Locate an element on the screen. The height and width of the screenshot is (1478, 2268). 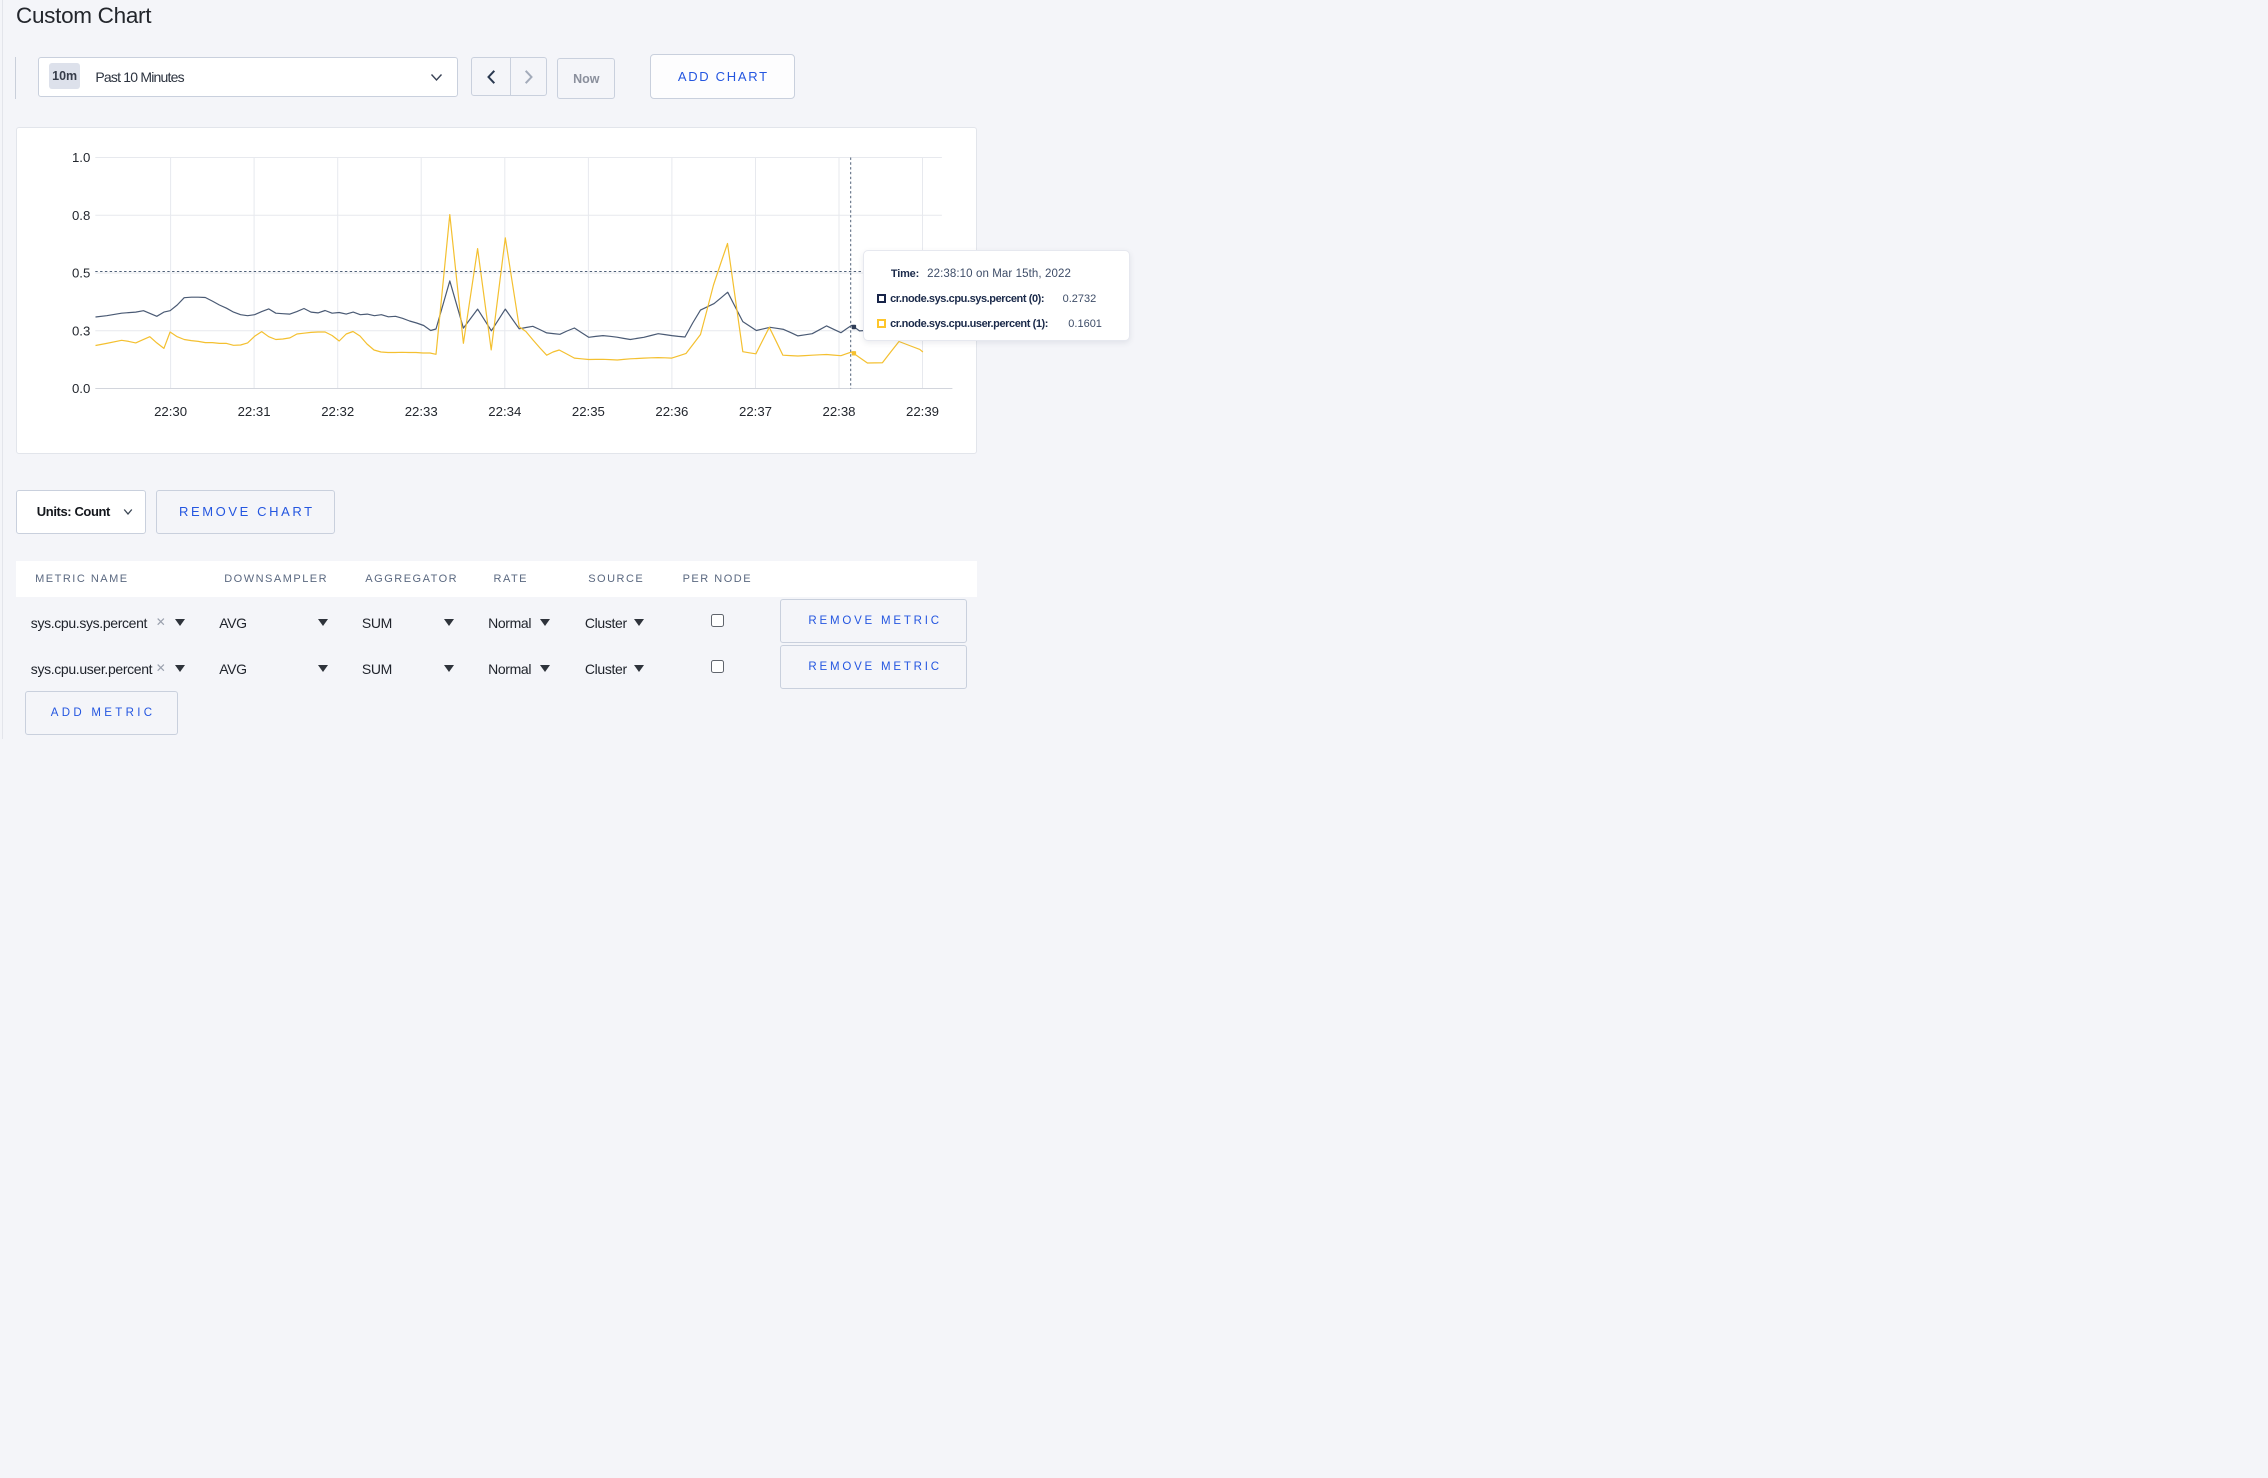
svg-text: 22:30 is located at coordinates (170, 411).